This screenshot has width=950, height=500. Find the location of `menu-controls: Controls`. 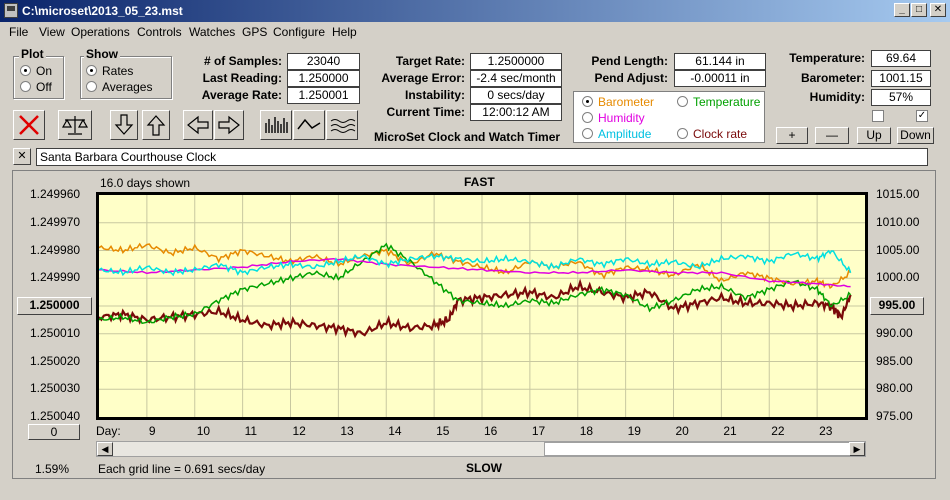

menu-controls: Controls is located at coordinates (159, 32).